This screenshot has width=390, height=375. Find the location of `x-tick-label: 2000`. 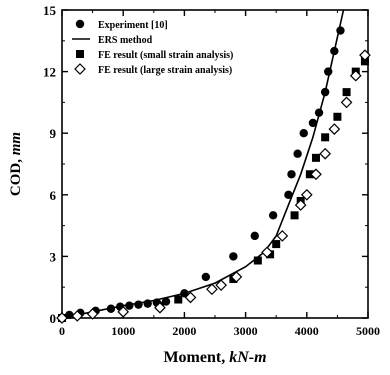

x-tick-label: 2000 is located at coordinates (184, 331).